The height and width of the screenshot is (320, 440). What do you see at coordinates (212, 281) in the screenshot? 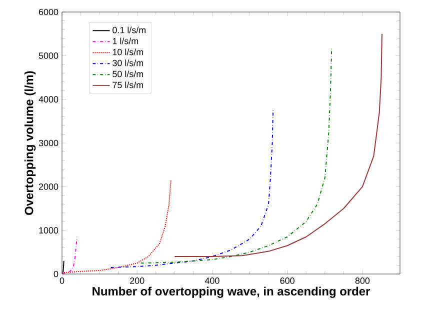
I see `x-tick-label: 400` at bounding box center [212, 281].